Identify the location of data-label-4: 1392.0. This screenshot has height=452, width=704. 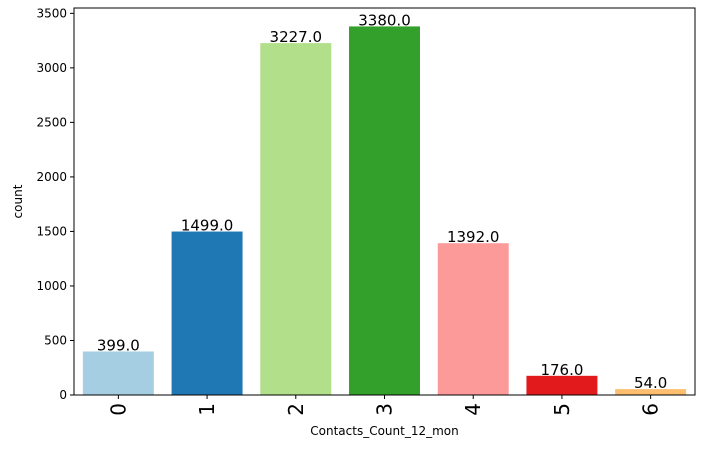
(473, 237).